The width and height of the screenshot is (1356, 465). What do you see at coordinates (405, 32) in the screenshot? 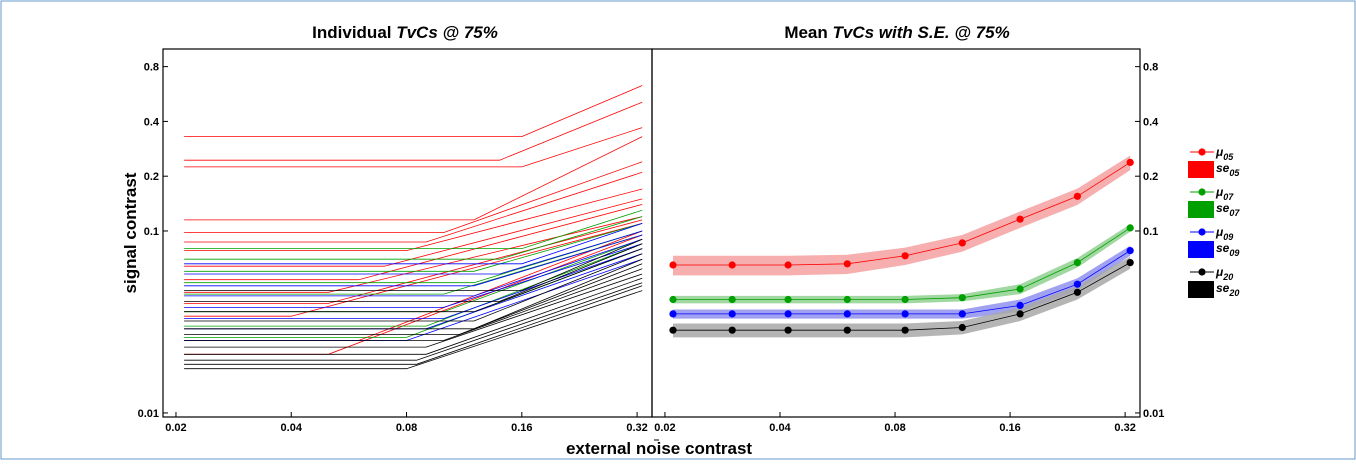
I see `left-panel-title: Individual TvCs @ 75%` at bounding box center [405, 32].